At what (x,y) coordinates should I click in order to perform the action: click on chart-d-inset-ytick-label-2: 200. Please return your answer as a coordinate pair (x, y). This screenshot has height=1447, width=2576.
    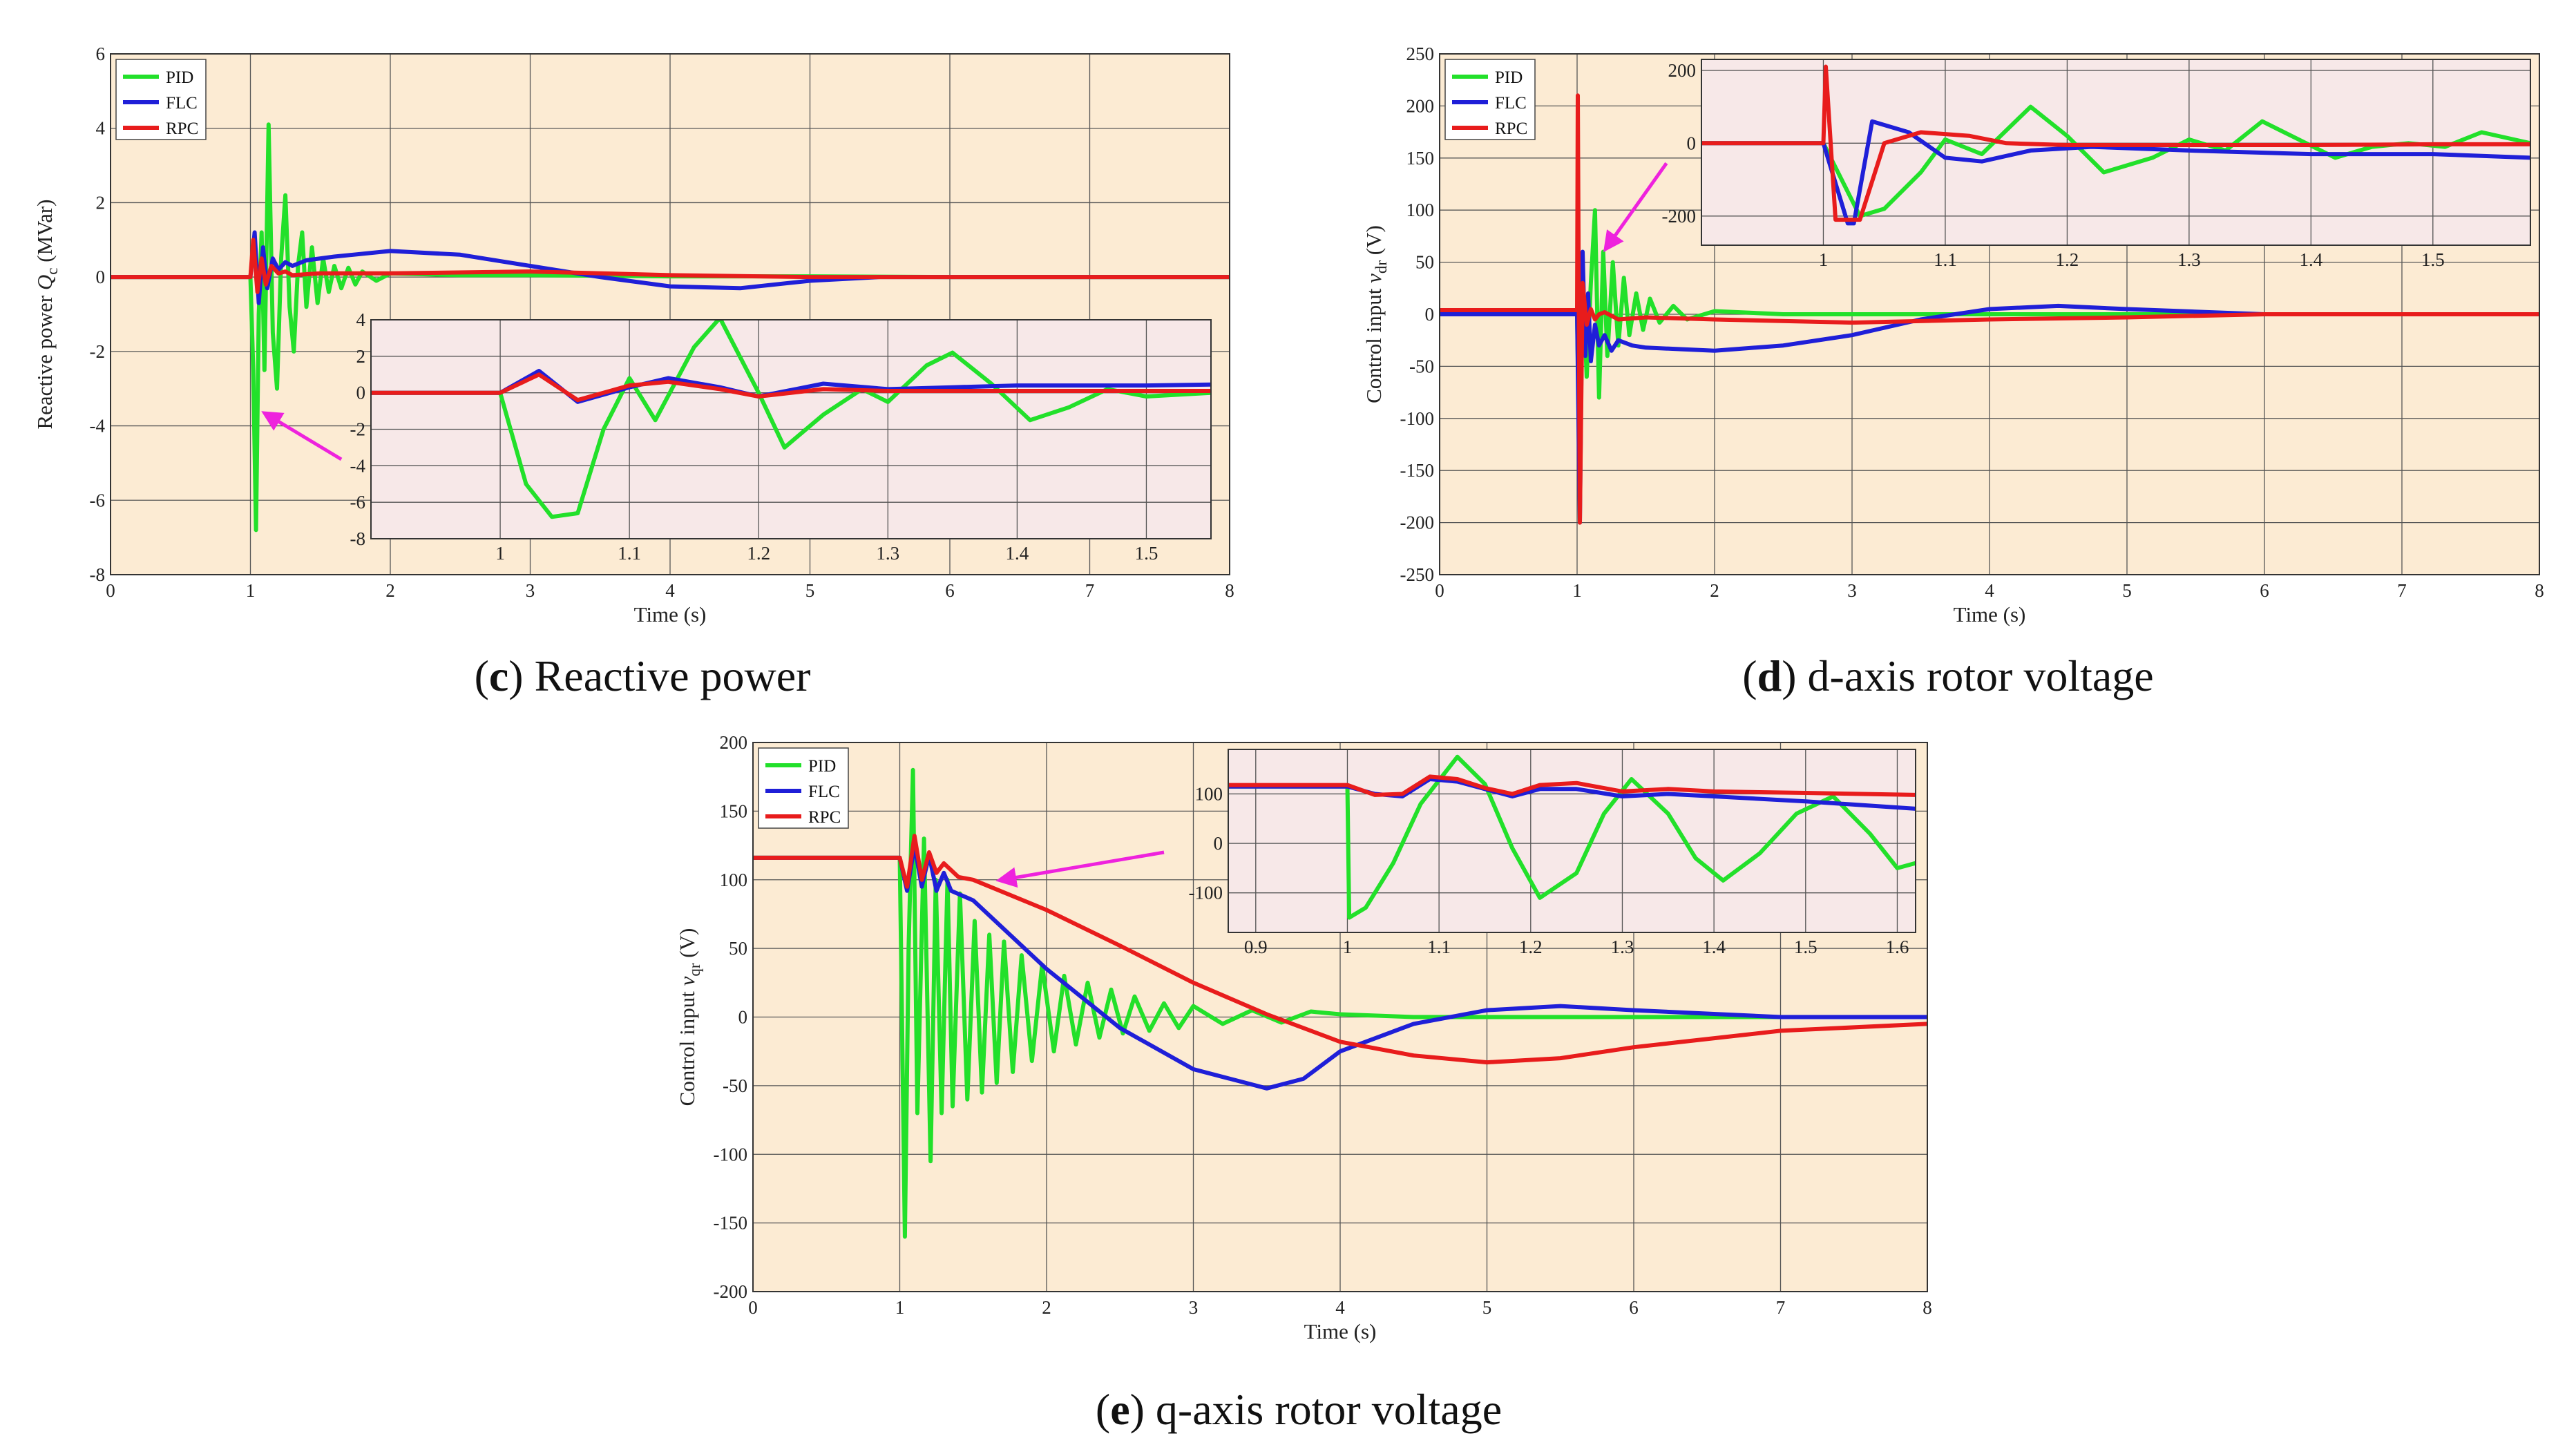
    Looking at the image, I should click on (1683, 70).